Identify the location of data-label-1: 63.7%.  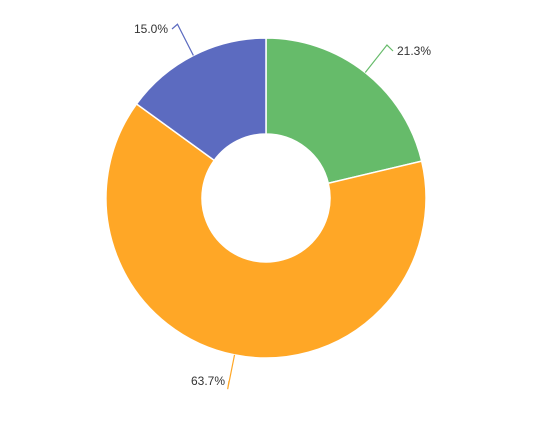
(208, 381).